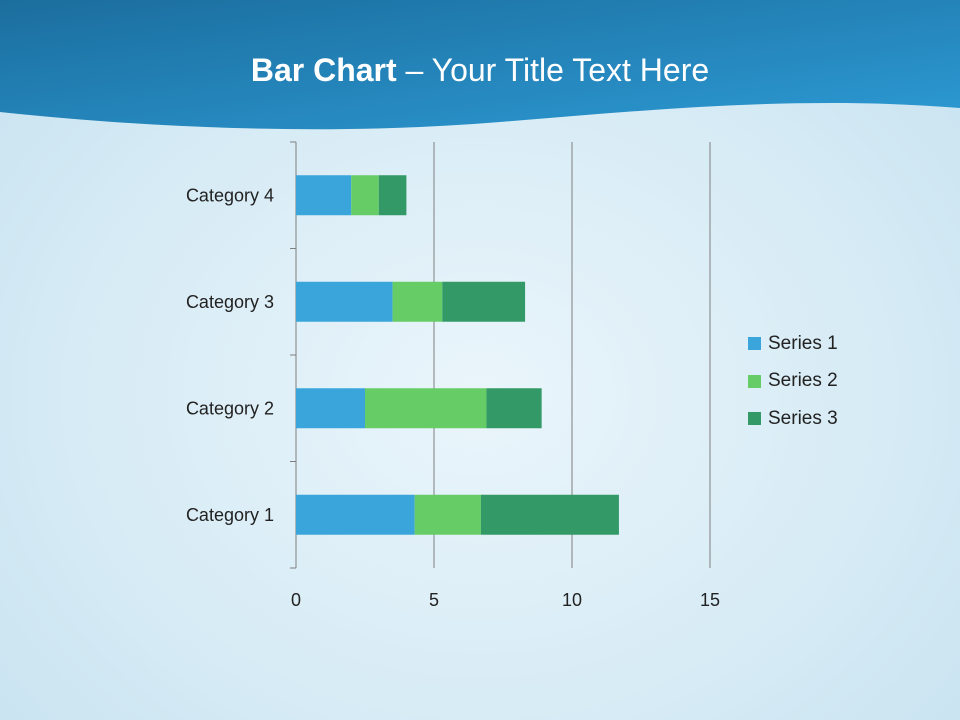 This screenshot has height=720, width=960. What do you see at coordinates (230, 302) in the screenshot?
I see `category-label: Category 3` at bounding box center [230, 302].